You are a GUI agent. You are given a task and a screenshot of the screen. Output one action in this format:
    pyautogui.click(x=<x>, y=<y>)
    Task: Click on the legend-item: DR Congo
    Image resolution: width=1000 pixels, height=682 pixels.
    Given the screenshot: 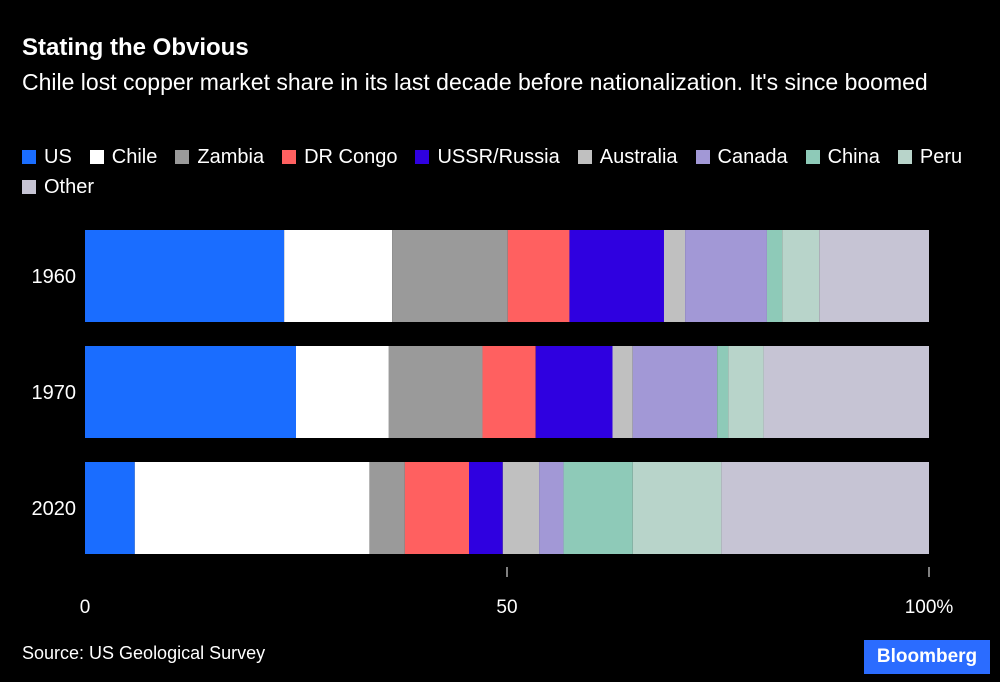 What is the action you would take?
    pyautogui.click(x=339, y=157)
    